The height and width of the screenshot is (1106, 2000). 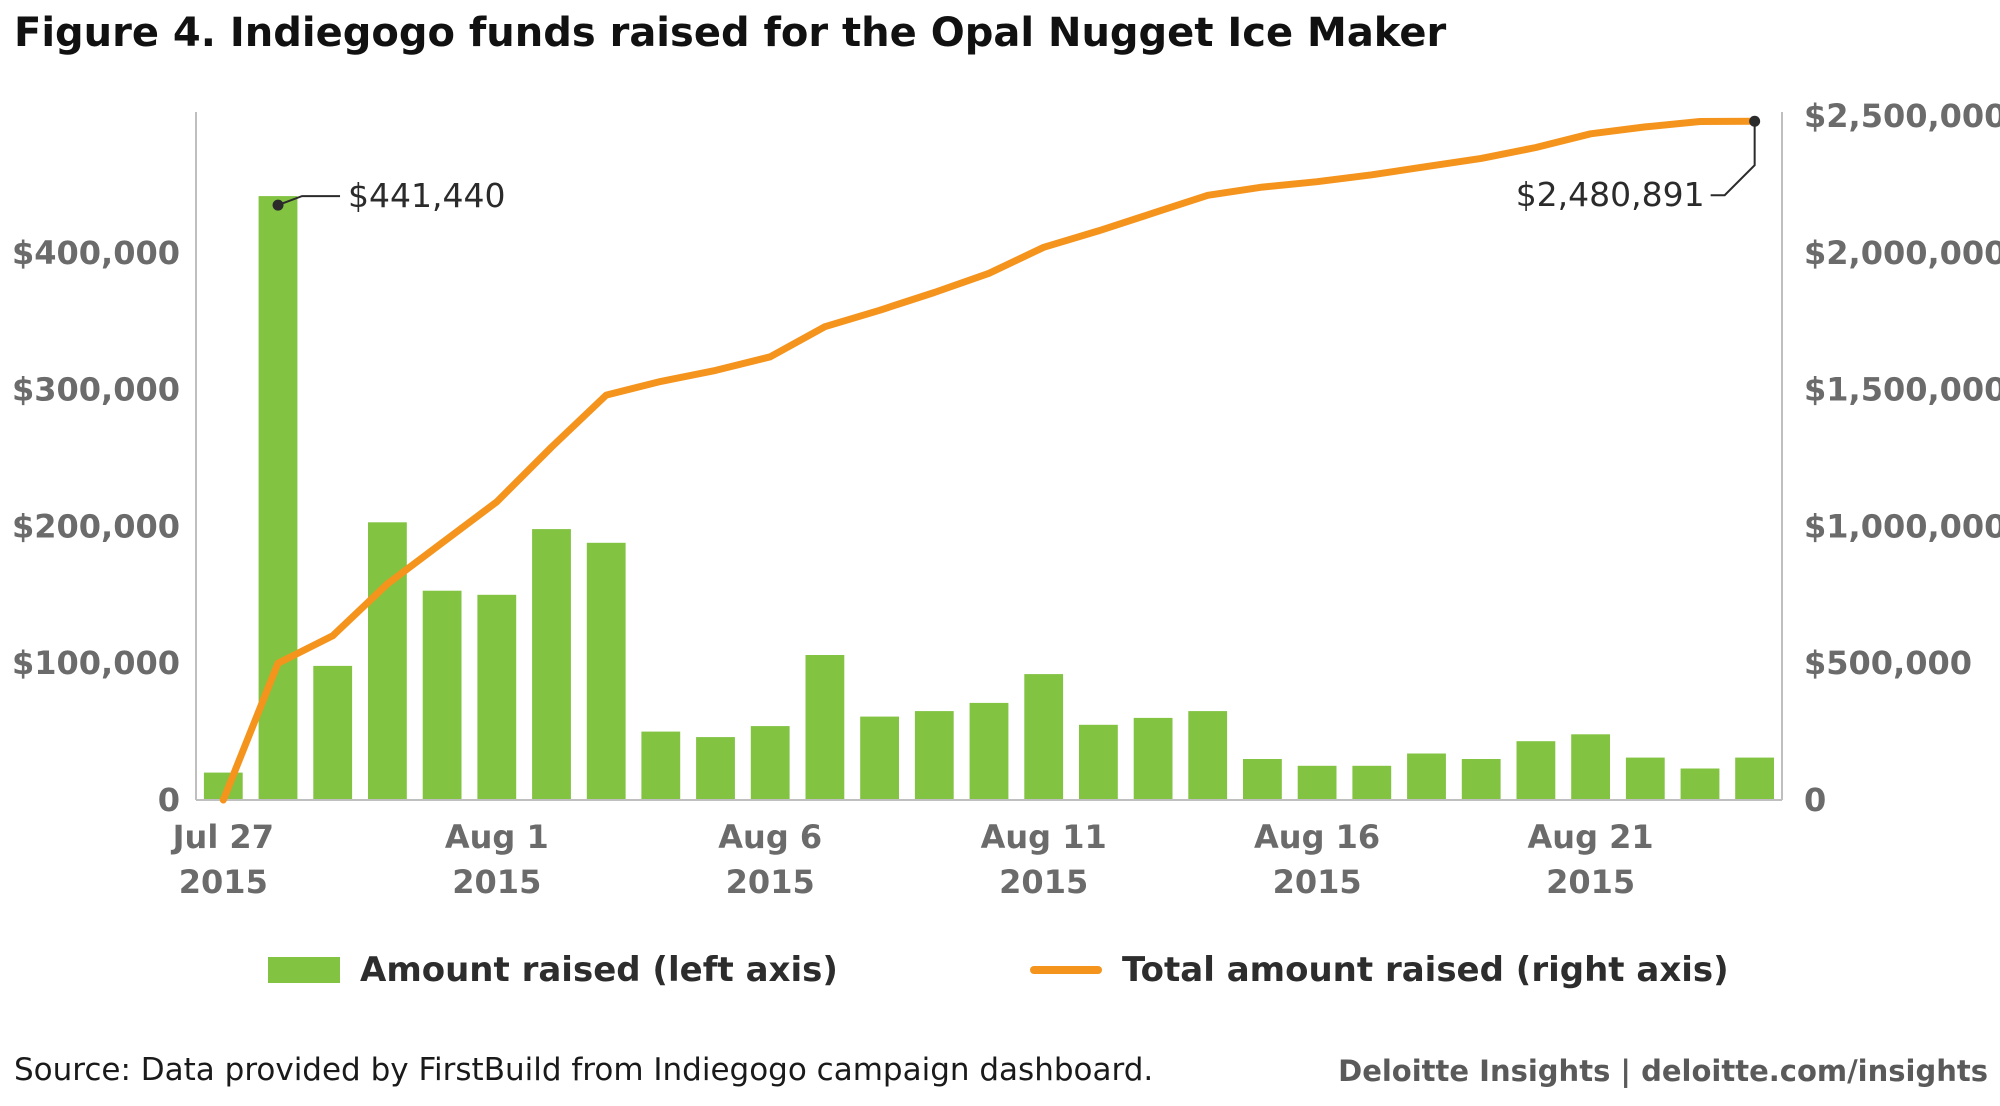 I want to click on legend-line-label: Total amount raised (right axis), so click(x=1425, y=970).